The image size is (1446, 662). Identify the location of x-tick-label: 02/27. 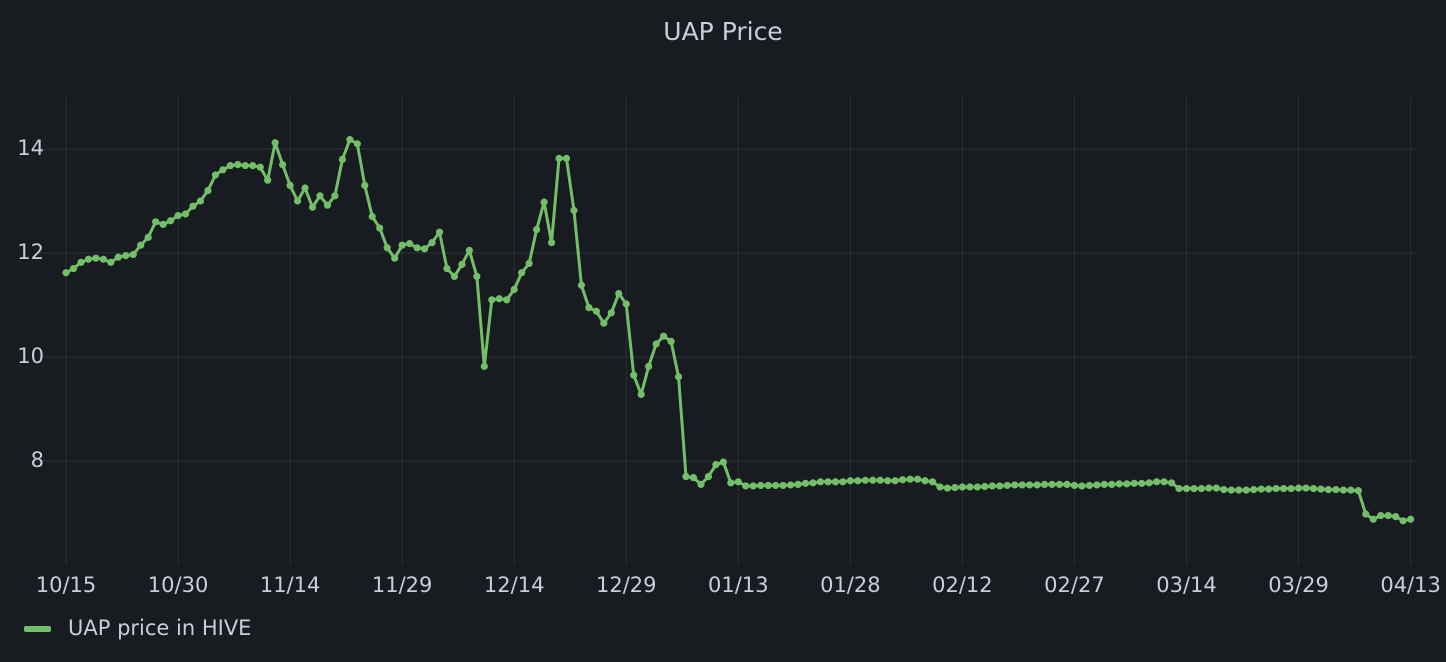
(1074, 585).